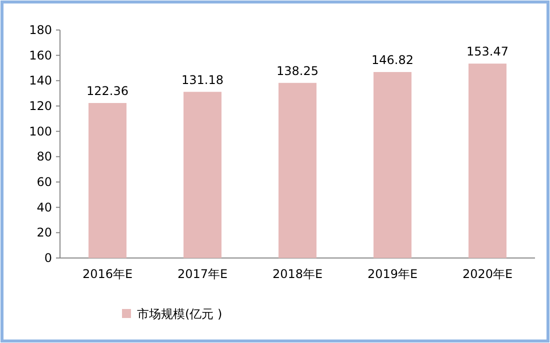 The height and width of the screenshot is (343, 550). I want to click on data-label: 153.47, so click(487, 51).